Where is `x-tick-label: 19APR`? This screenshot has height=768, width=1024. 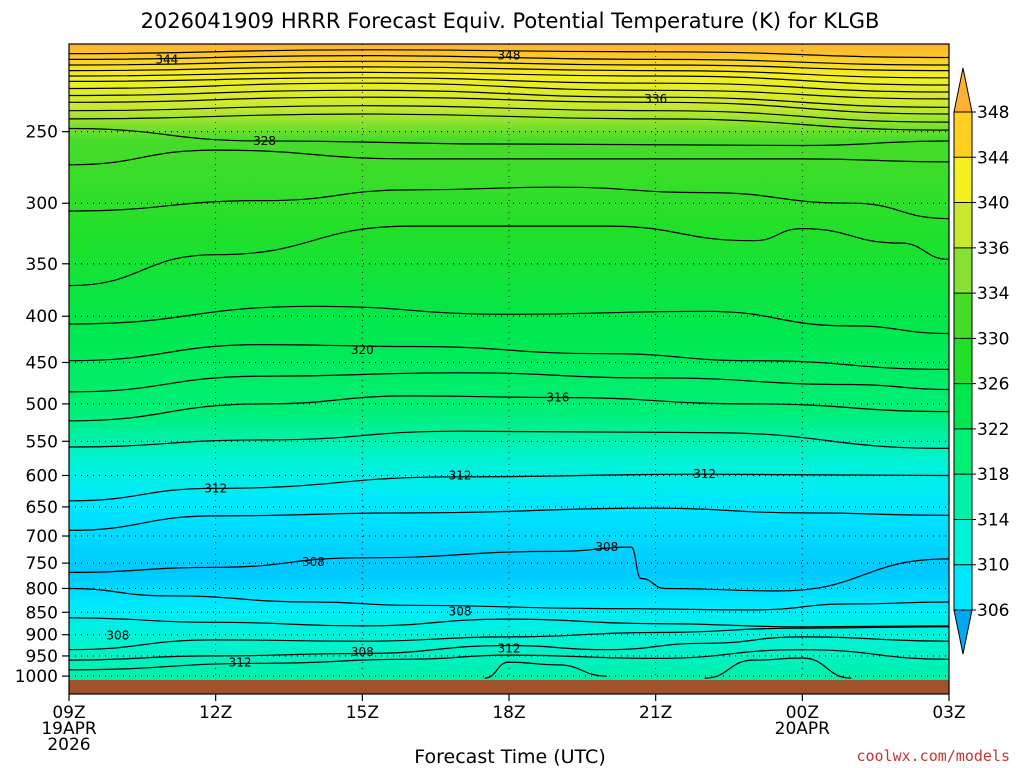
x-tick-label: 19APR is located at coordinates (69, 729).